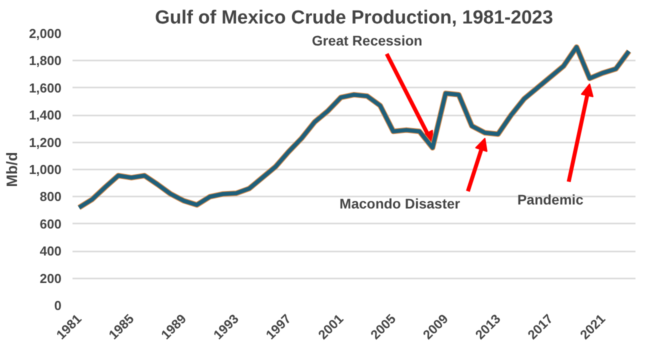 The width and height of the screenshot is (650, 346). I want to click on y-tick-label: 800, so click(51, 196).